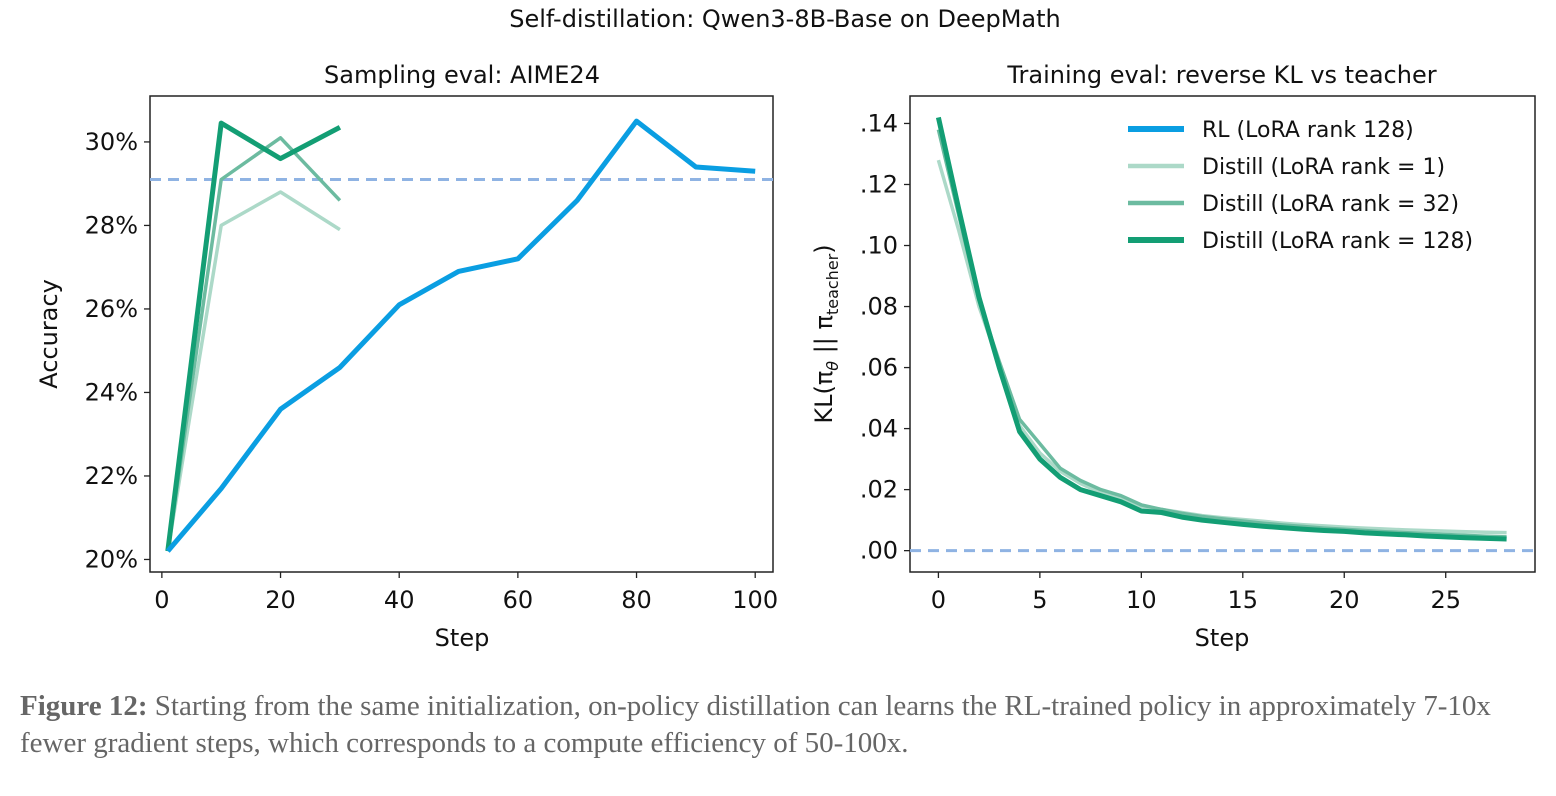  I want to click on y-tick-label: .12, so click(879, 184).